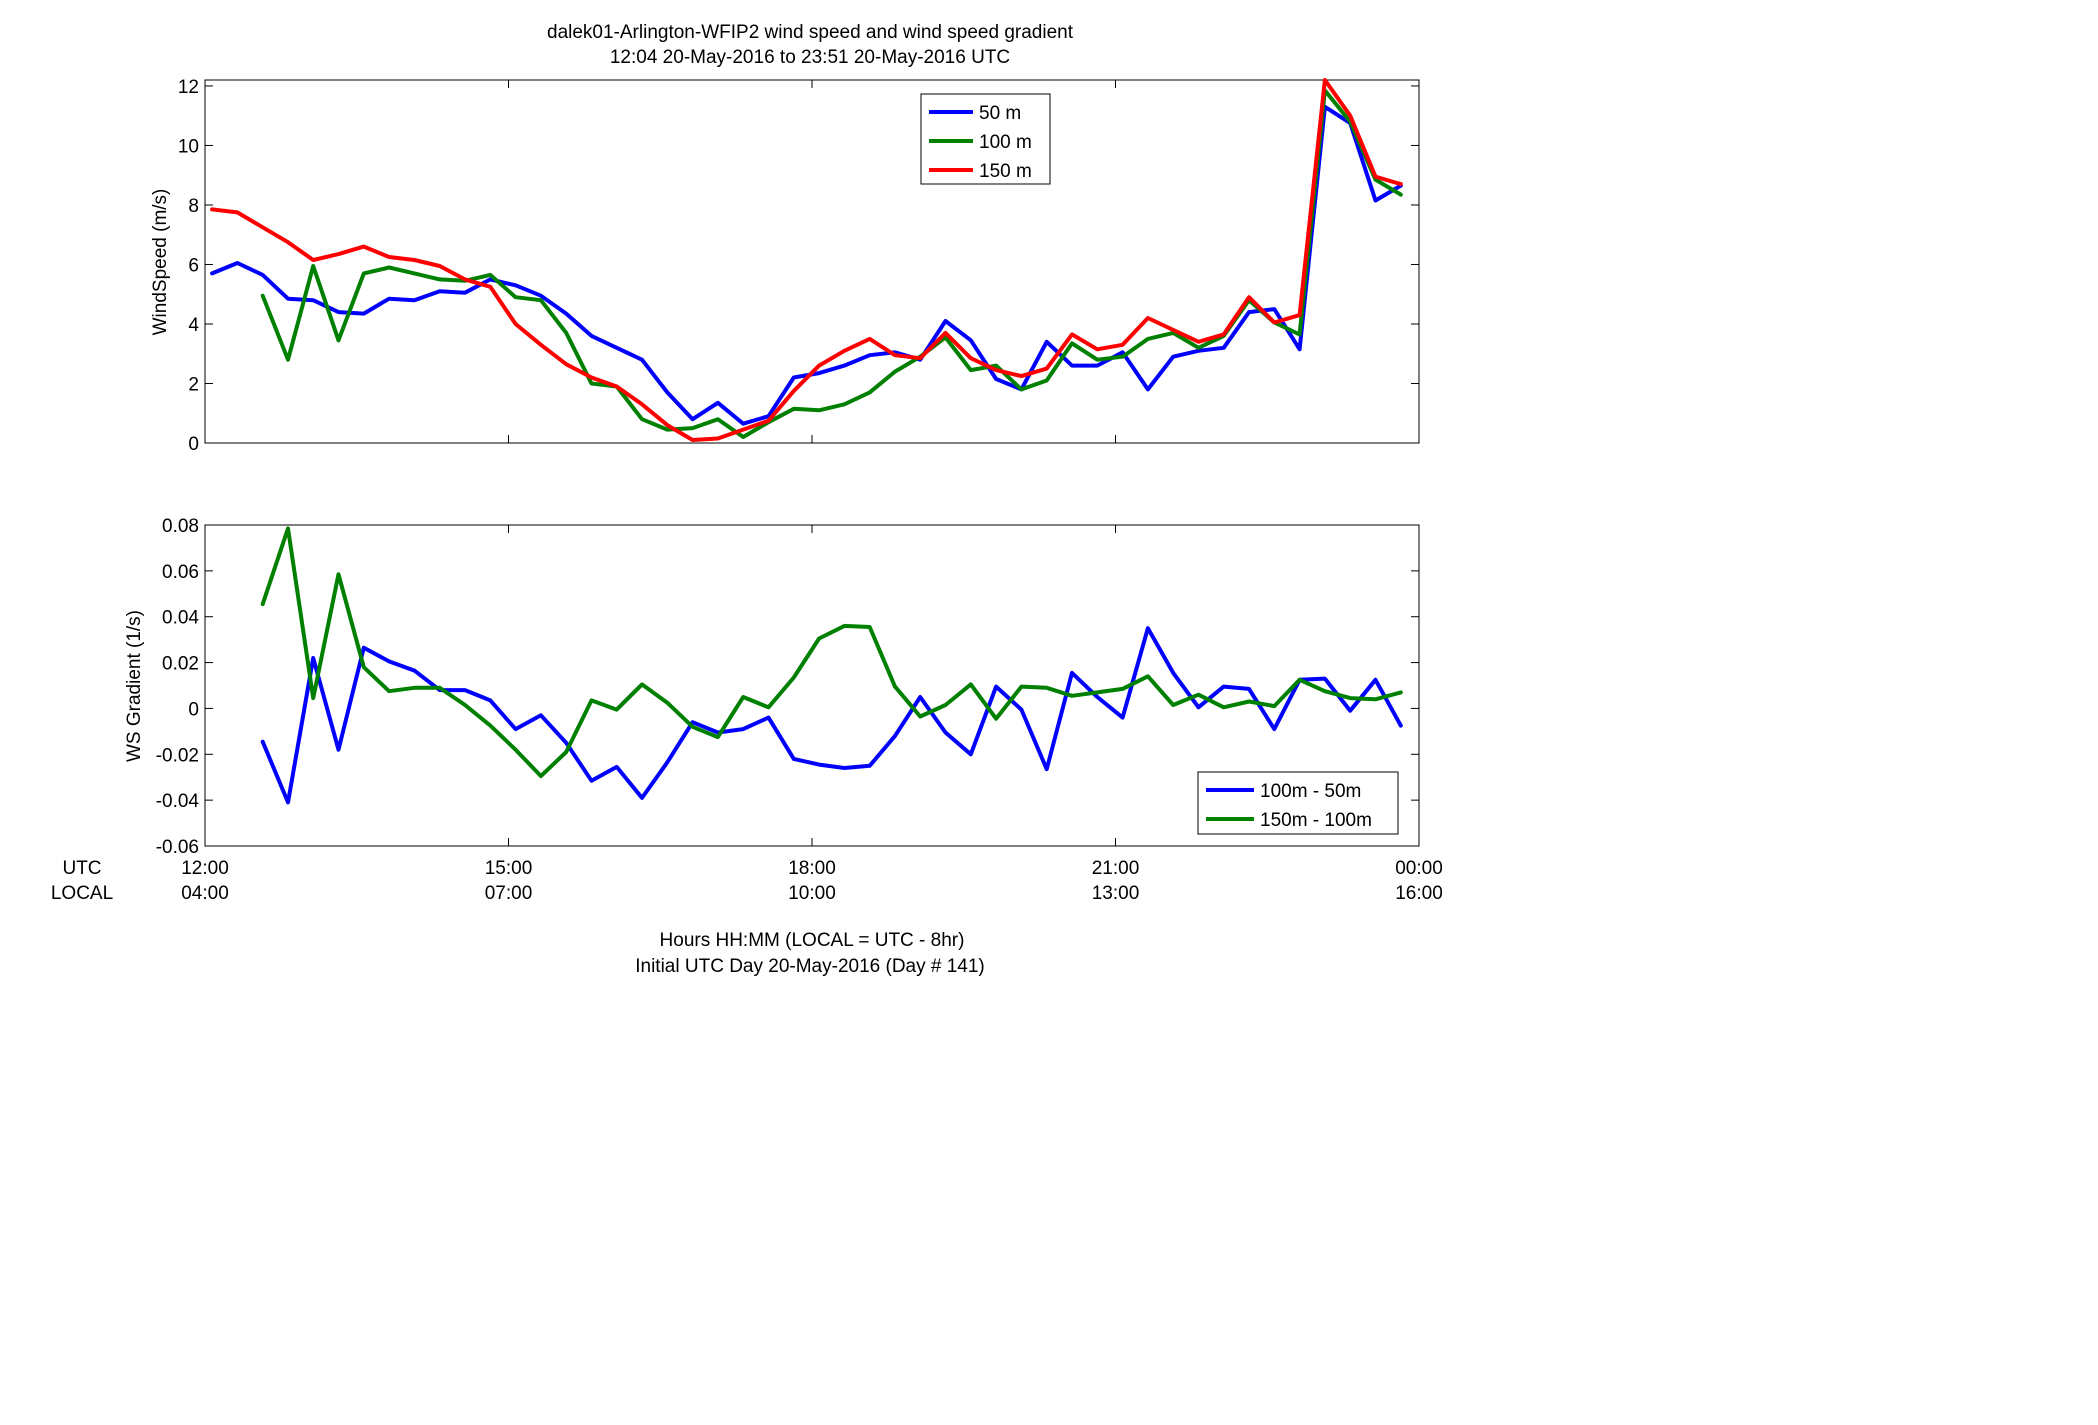 The width and height of the screenshot is (2098, 1425). Describe the element at coordinates (1316, 820) in the screenshot. I see `gradient-legend-label: 150m - 100m` at that location.